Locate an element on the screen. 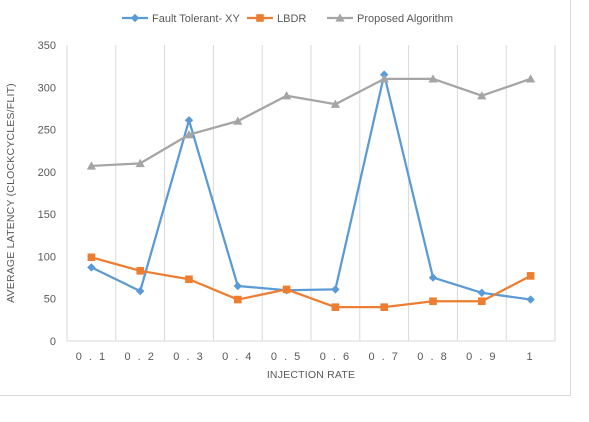  legend-label: Proposed Algorithm is located at coordinates (405, 19).